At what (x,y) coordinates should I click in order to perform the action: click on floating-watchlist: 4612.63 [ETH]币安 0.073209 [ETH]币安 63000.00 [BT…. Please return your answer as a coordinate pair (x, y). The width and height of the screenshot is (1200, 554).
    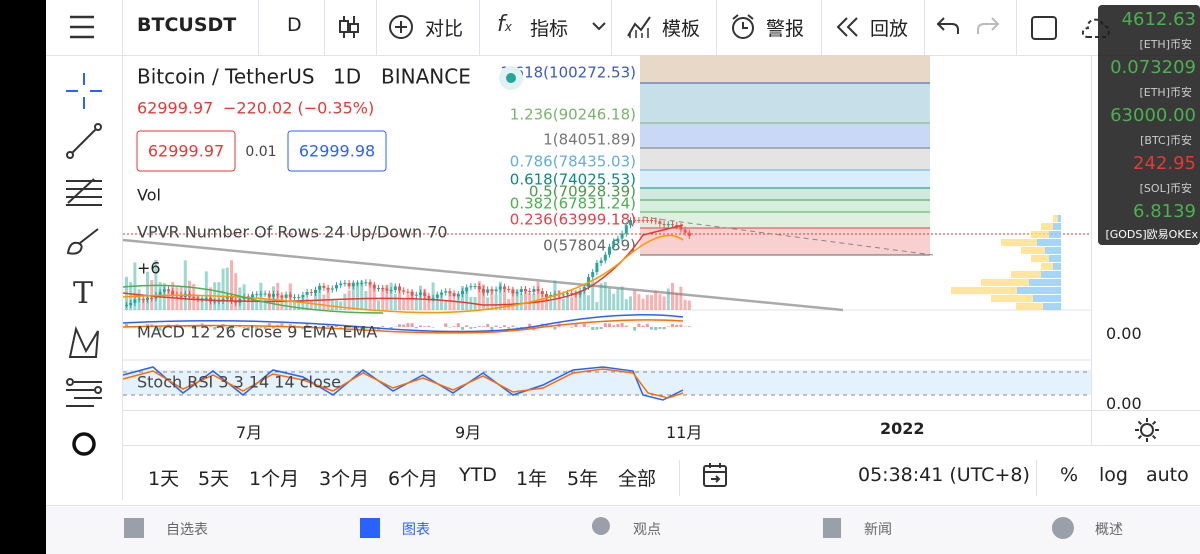
    Looking at the image, I should click on (1149, 125).